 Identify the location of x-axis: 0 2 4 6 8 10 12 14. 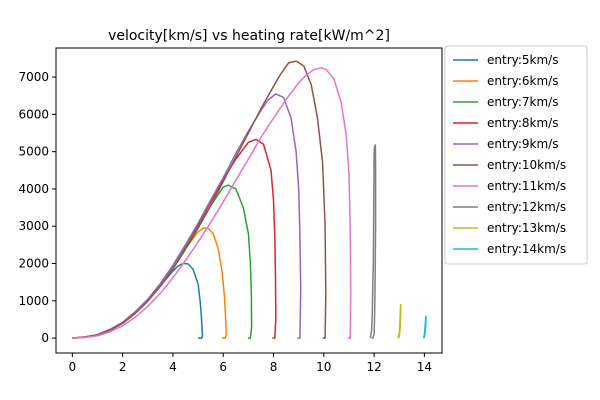
(250, 363).